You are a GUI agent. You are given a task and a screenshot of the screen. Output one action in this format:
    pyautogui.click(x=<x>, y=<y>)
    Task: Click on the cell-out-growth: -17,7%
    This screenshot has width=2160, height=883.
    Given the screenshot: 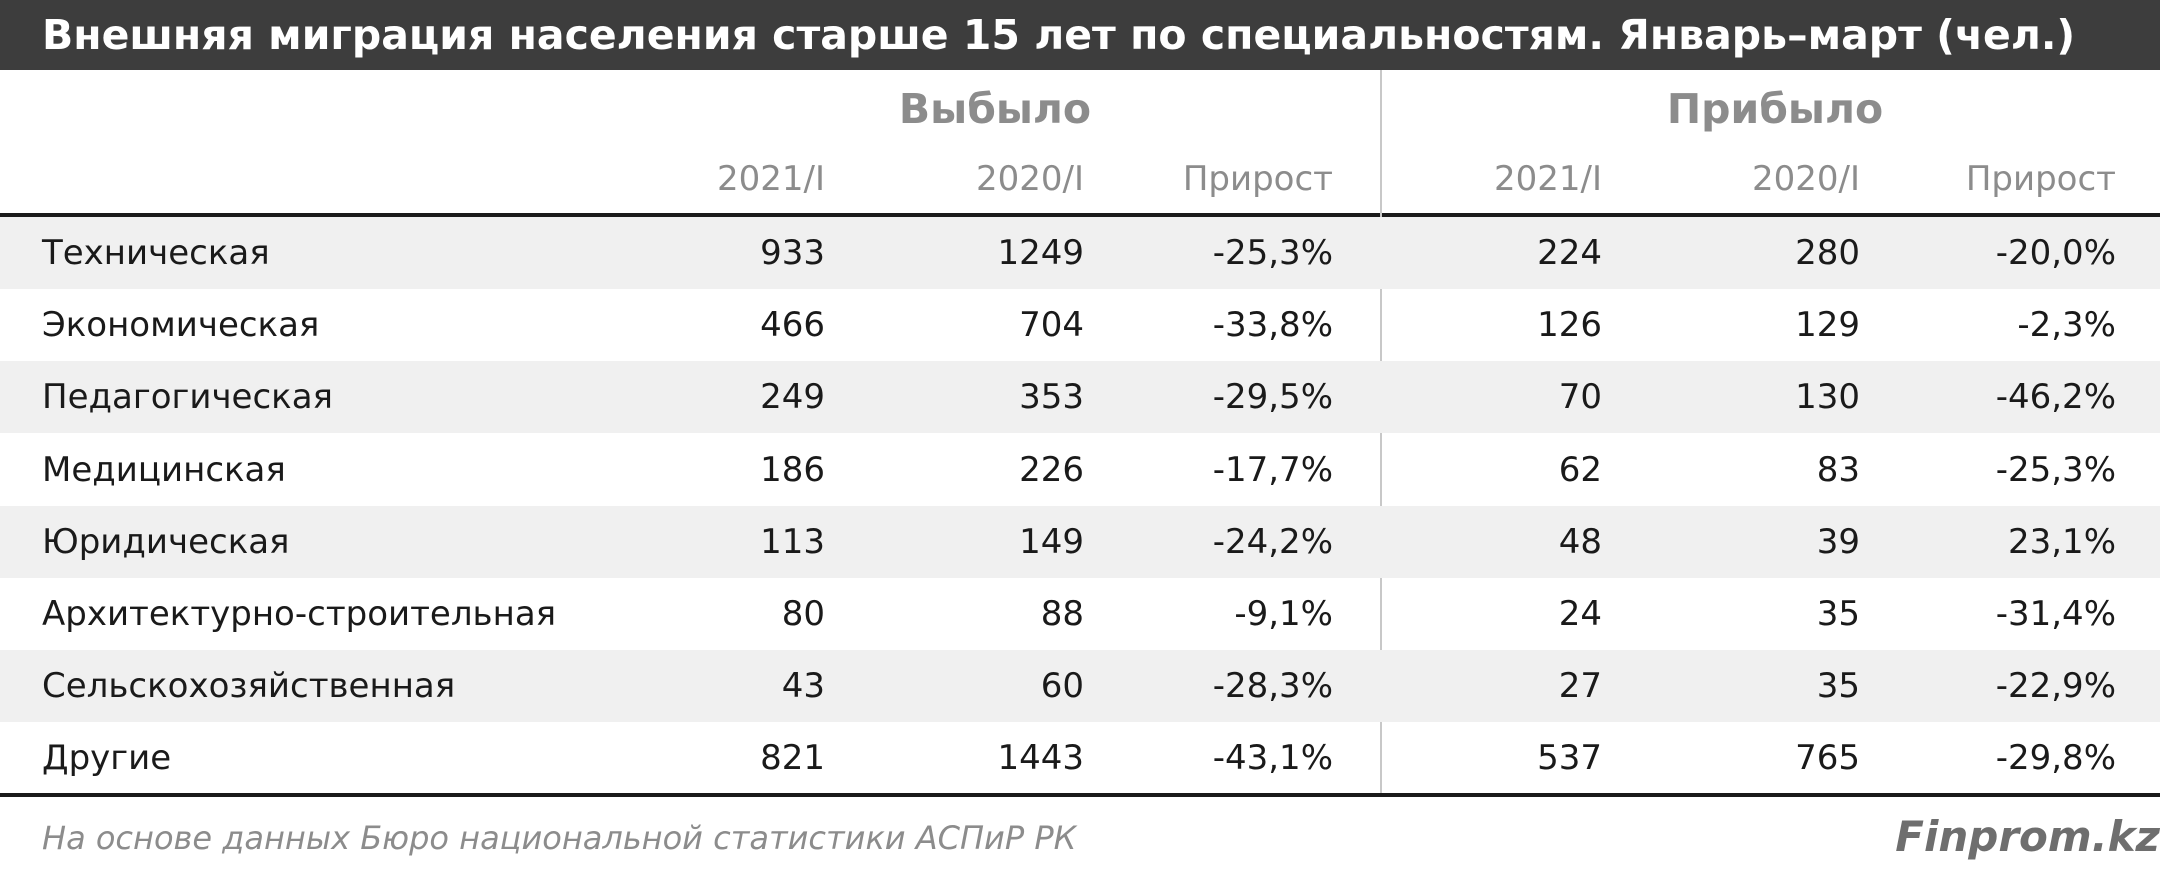 What is the action you would take?
    pyautogui.click(x=1272, y=469)
    